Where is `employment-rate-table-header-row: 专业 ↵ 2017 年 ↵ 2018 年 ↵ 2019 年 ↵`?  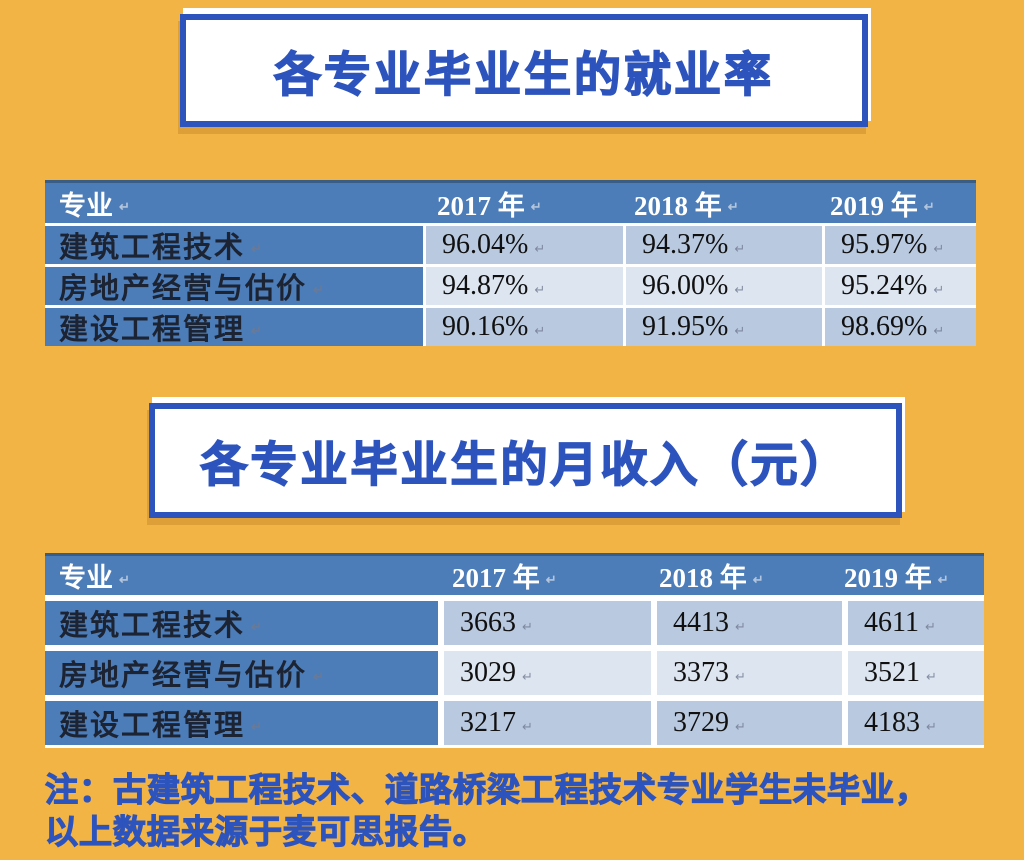
employment-rate-table-header-row: 专业 ↵ 2017 年 ↵ 2018 年 ↵ 2019 年 ↵ is located at coordinates (510, 201).